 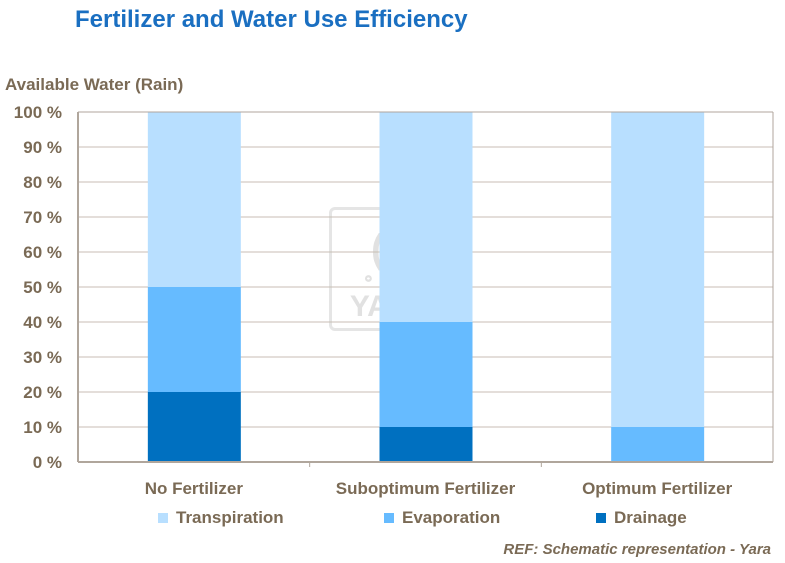 What do you see at coordinates (42, 182) in the screenshot?
I see `y-tick-label: 80 %` at bounding box center [42, 182].